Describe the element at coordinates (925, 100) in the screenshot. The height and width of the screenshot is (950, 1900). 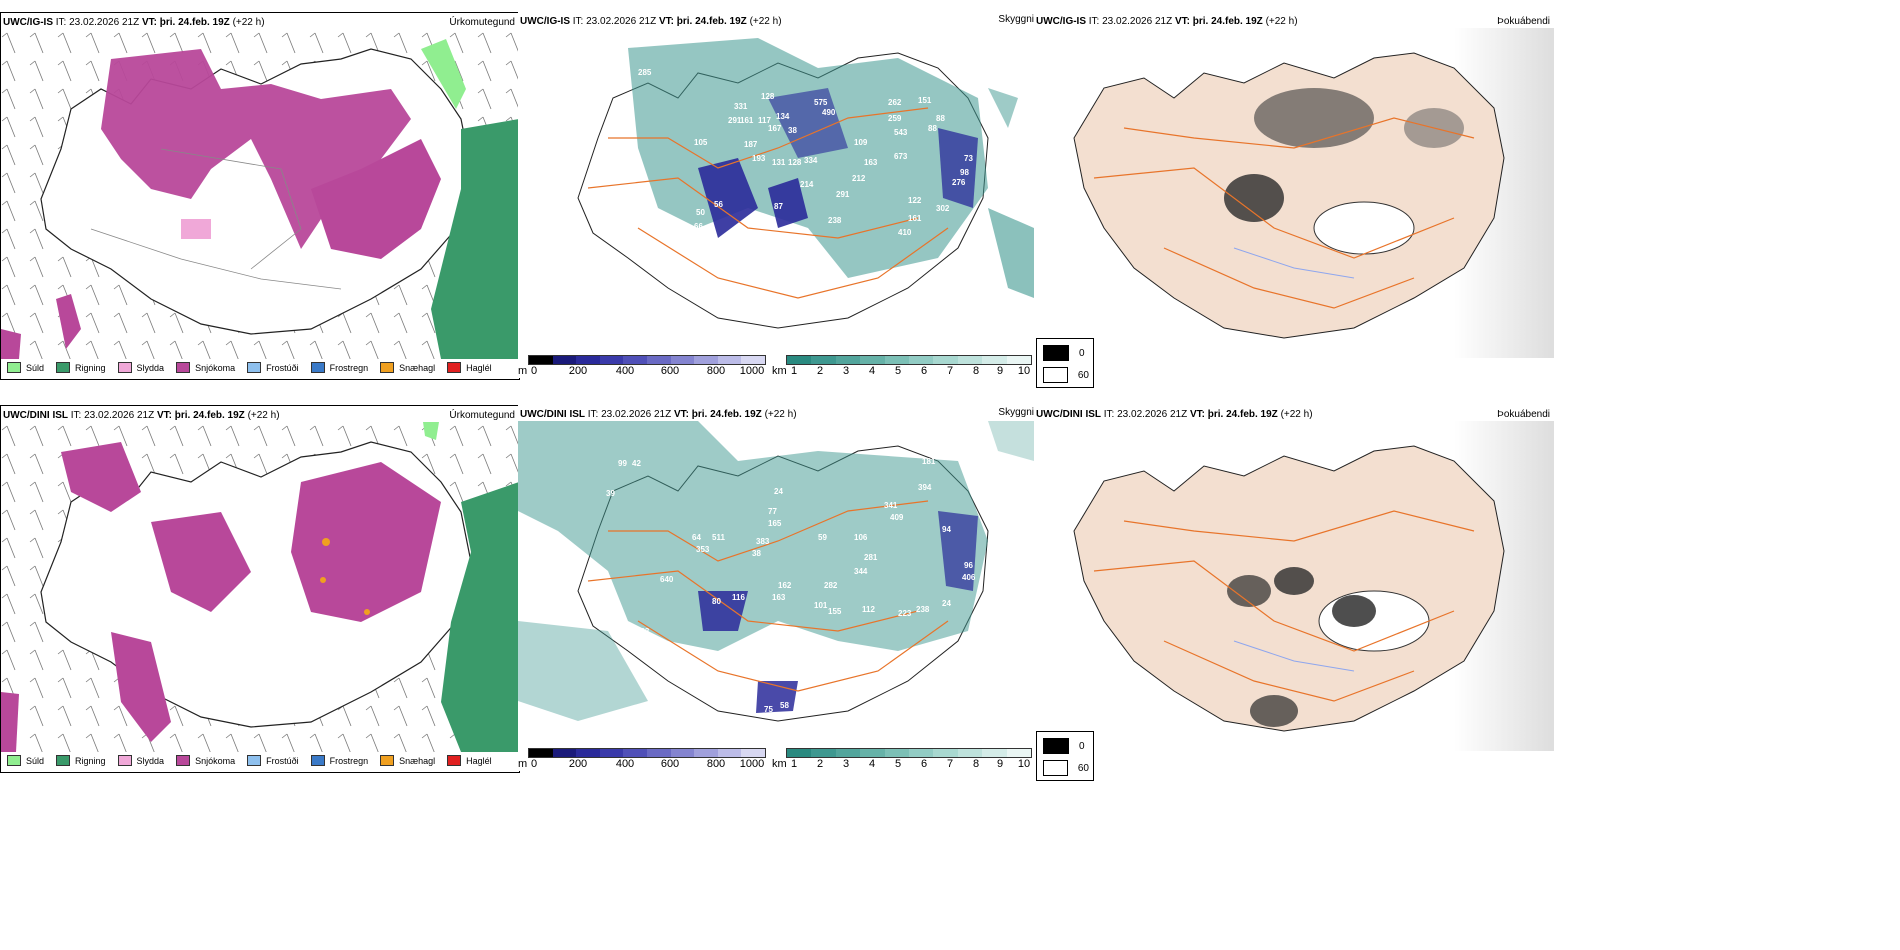
I see `vis-label: 151` at that location.